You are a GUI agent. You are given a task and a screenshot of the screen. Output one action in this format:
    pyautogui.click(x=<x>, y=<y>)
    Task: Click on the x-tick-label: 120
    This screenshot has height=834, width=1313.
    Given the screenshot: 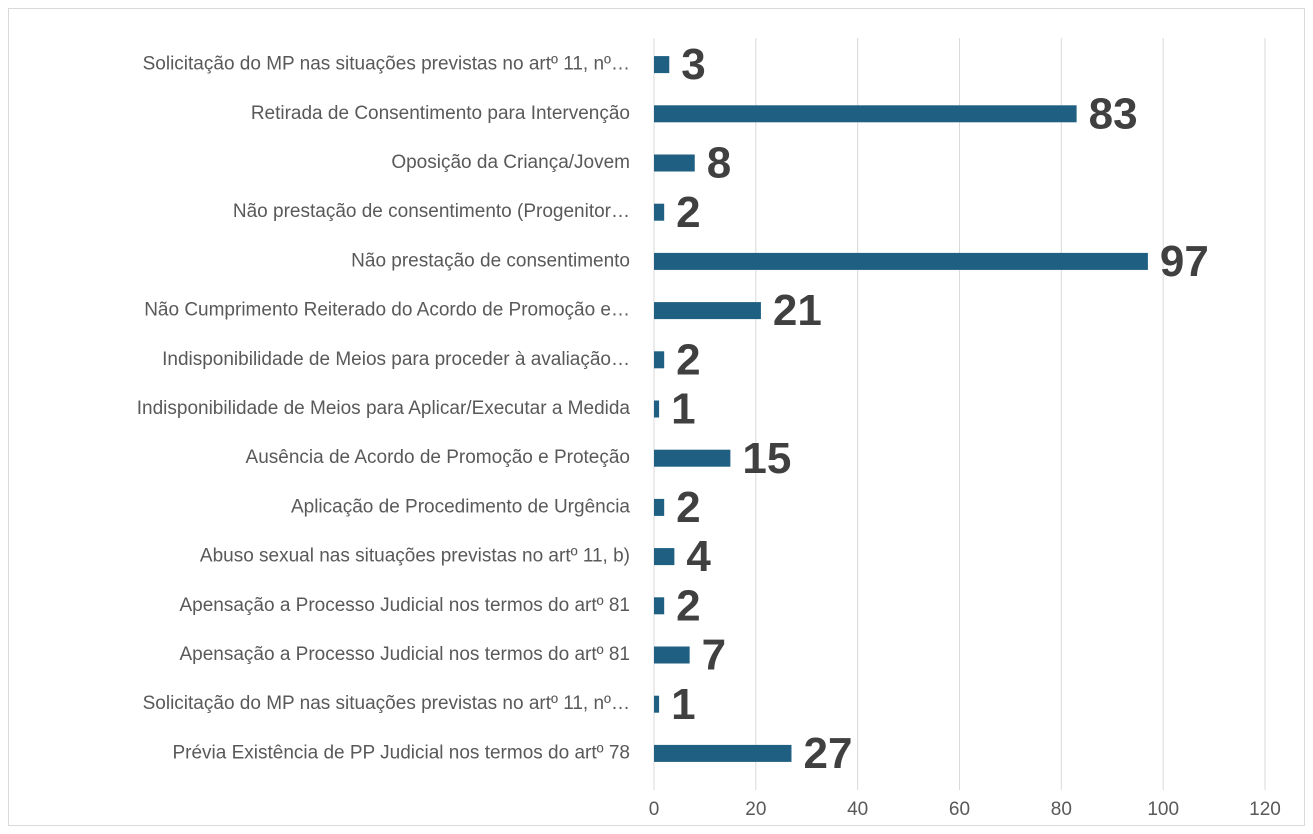 What is the action you would take?
    pyautogui.click(x=1265, y=809)
    